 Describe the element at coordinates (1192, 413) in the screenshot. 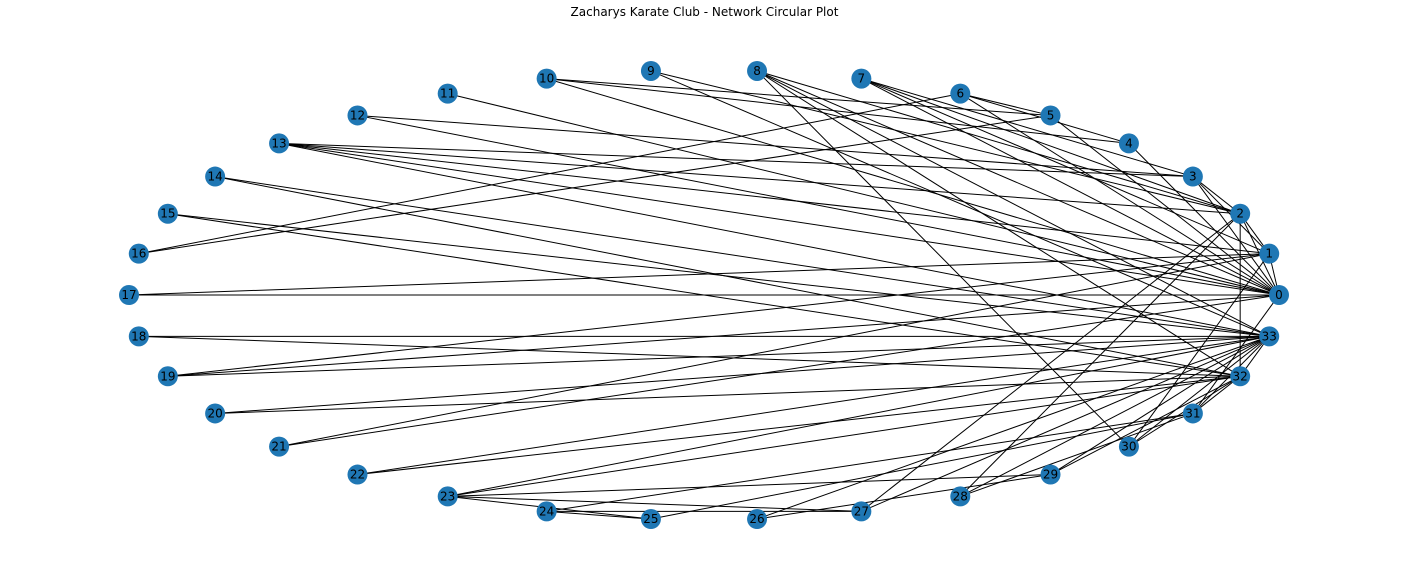

I see `node-label-31: 31` at that location.